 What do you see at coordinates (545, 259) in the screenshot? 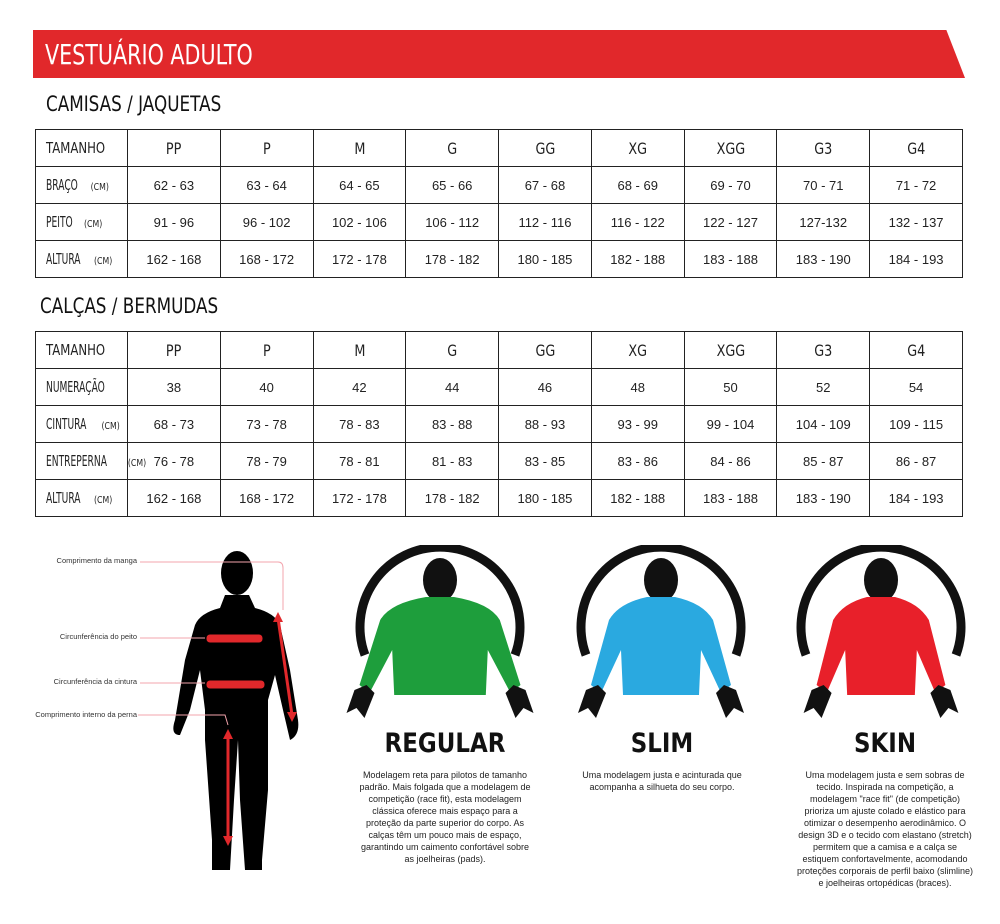
I see `table-cell: 180 - 185` at bounding box center [545, 259].